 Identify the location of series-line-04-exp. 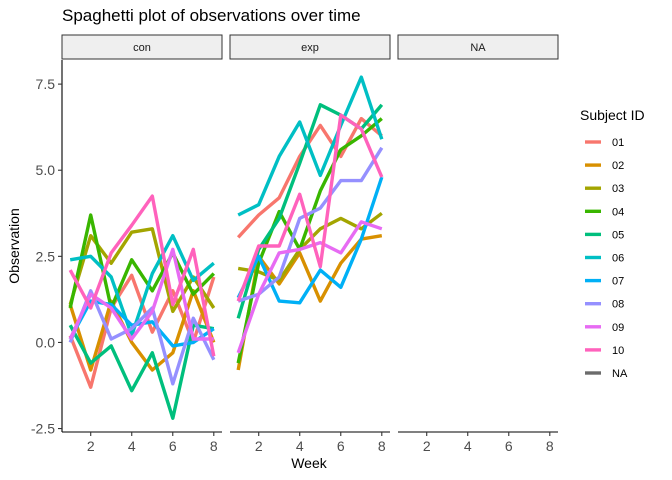
(309, 240).